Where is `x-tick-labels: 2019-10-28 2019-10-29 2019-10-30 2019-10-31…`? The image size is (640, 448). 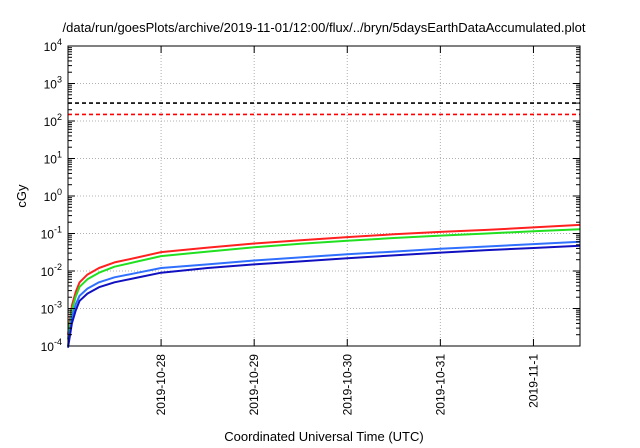 x-tick-labels: 2019-10-28 2019-10-29 2019-10-30 2019-10-31… is located at coordinates (347, 385).